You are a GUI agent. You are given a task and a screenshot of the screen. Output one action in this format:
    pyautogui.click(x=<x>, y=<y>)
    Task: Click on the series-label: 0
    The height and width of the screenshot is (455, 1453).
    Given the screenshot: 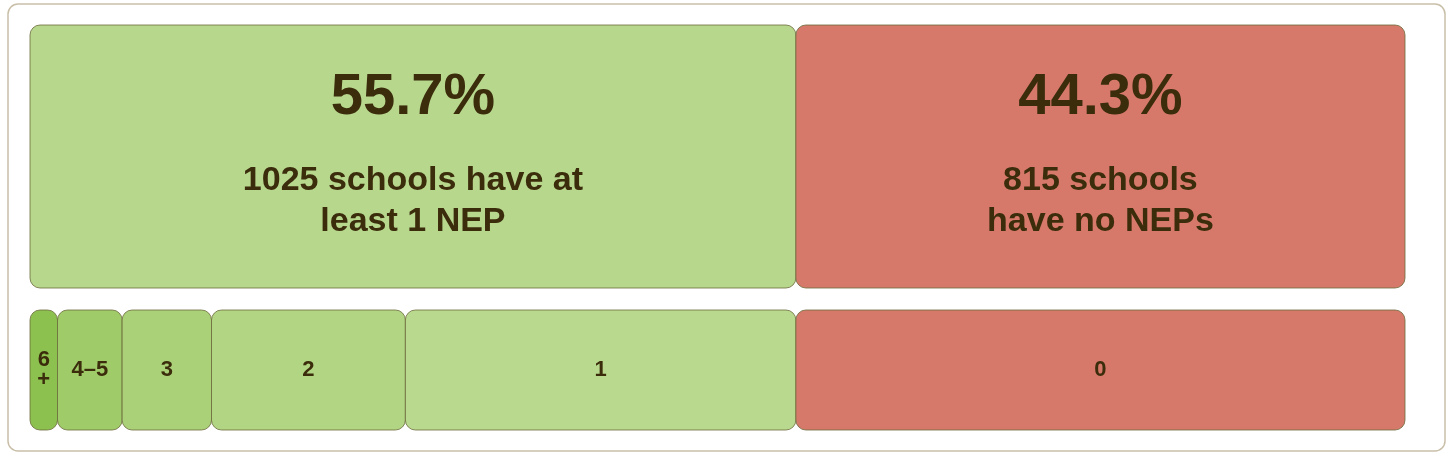 What is the action you would take?
    pyautogui.click(x=1100, y=368)
    